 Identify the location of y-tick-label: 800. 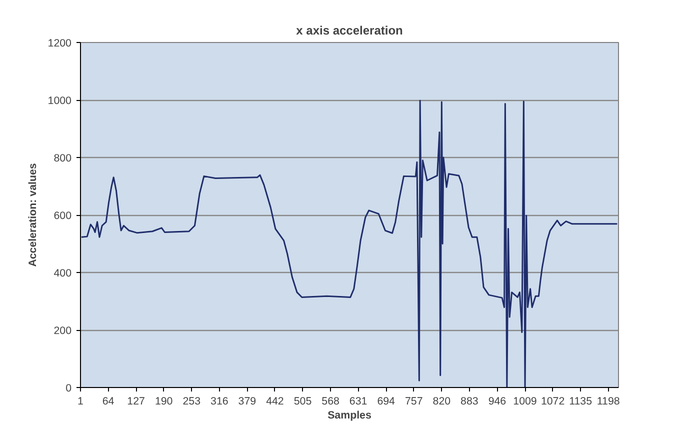
(63, 158).